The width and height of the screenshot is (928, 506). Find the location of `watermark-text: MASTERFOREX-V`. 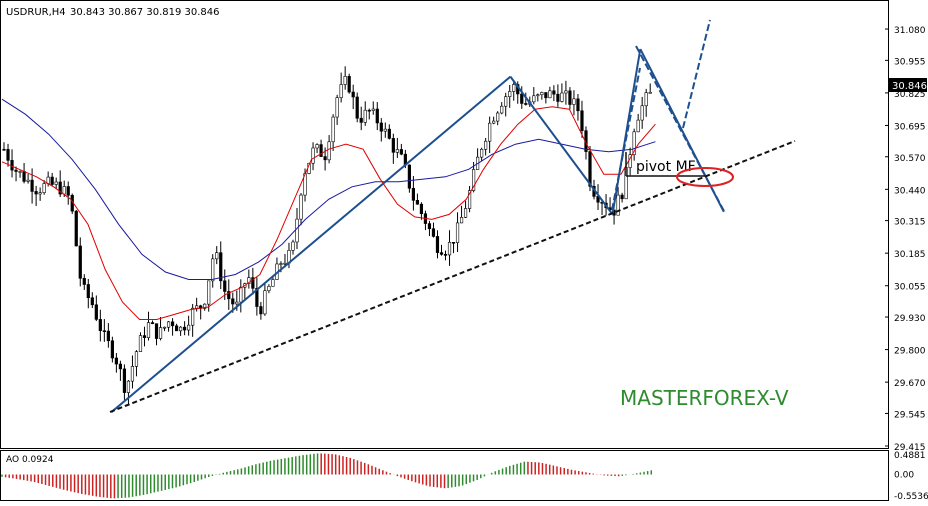

watermark-text: MASTERFOREX-V is located at coordinates (704, 398).